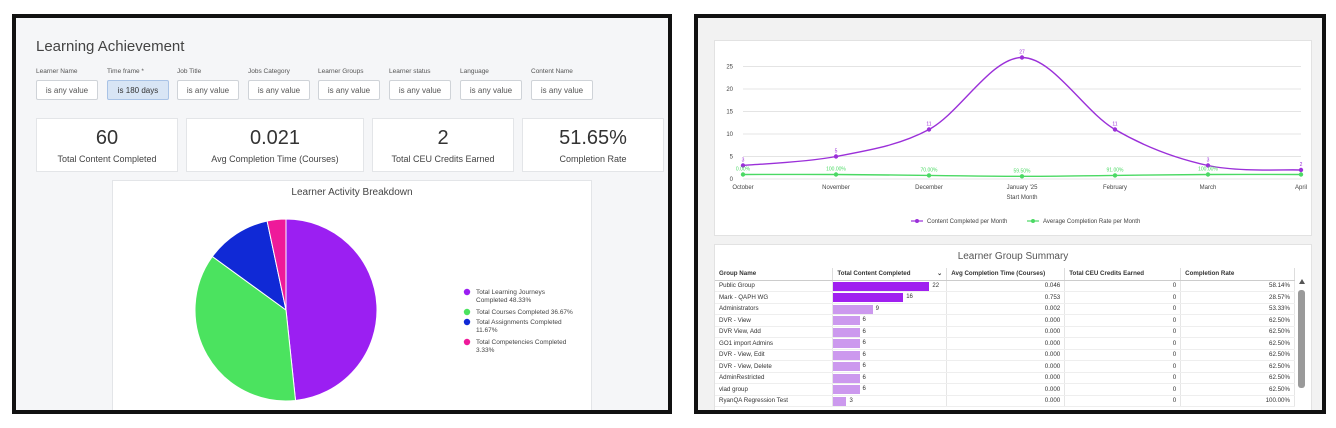 Image resolution: width=1336 pixels, height=428 pixels. I want to click on scroll-up-icon, so click(1301, 281).